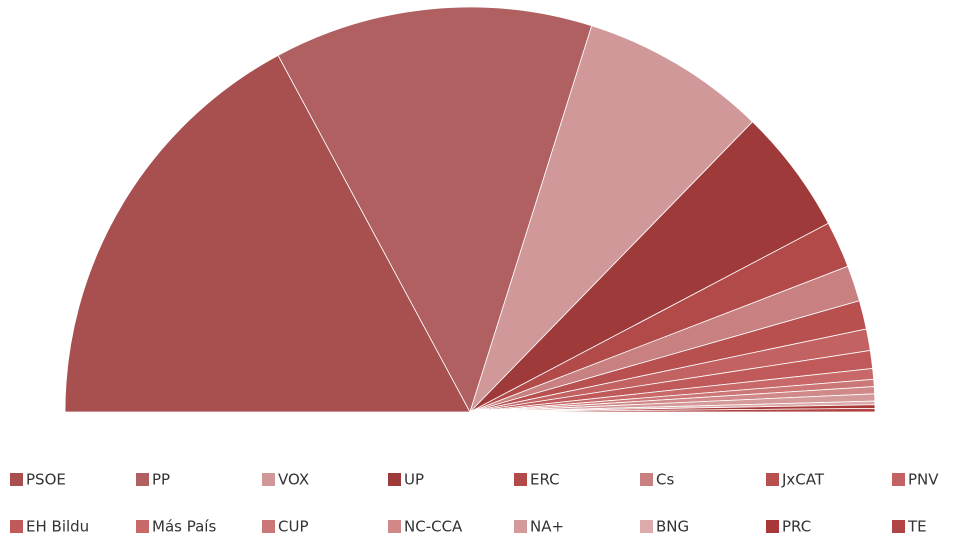 This screenshot has width=966, height=540. What do you see at coordinates (672, 527) in the screenshot?
I see `legend-label: BNG` at bounding box center [672, 527].